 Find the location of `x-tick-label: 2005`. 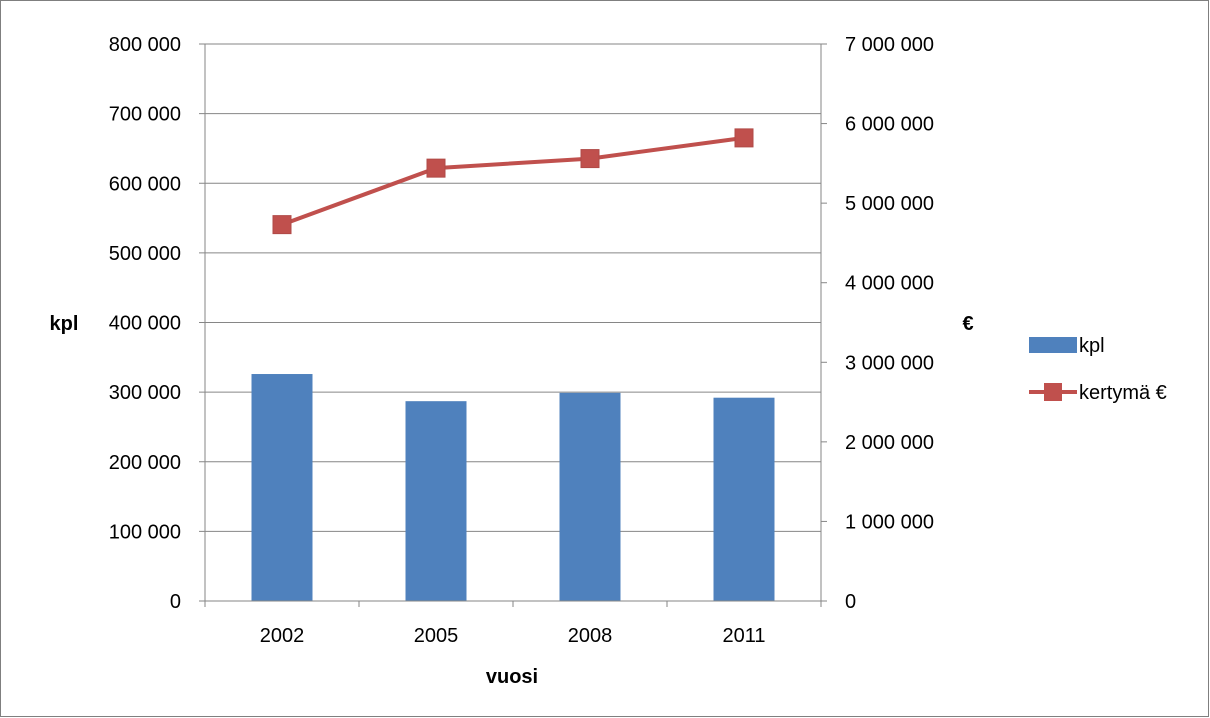

x-tick-label: 2005 is located at coordinates (436, 636).